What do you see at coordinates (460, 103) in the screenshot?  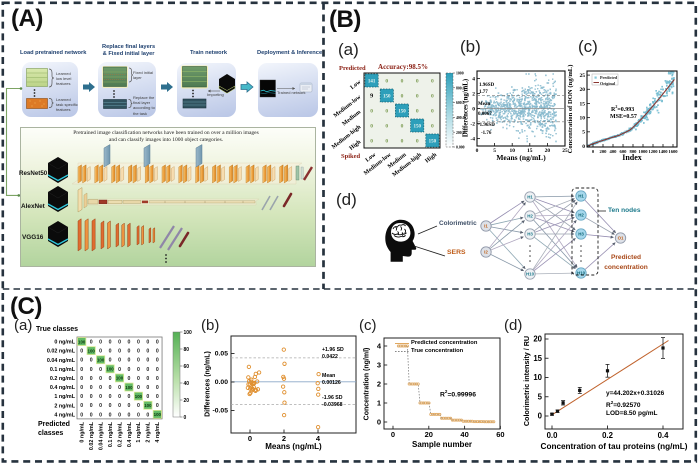 I see `svg-text: 600.0` at bounding box center [460, 103].